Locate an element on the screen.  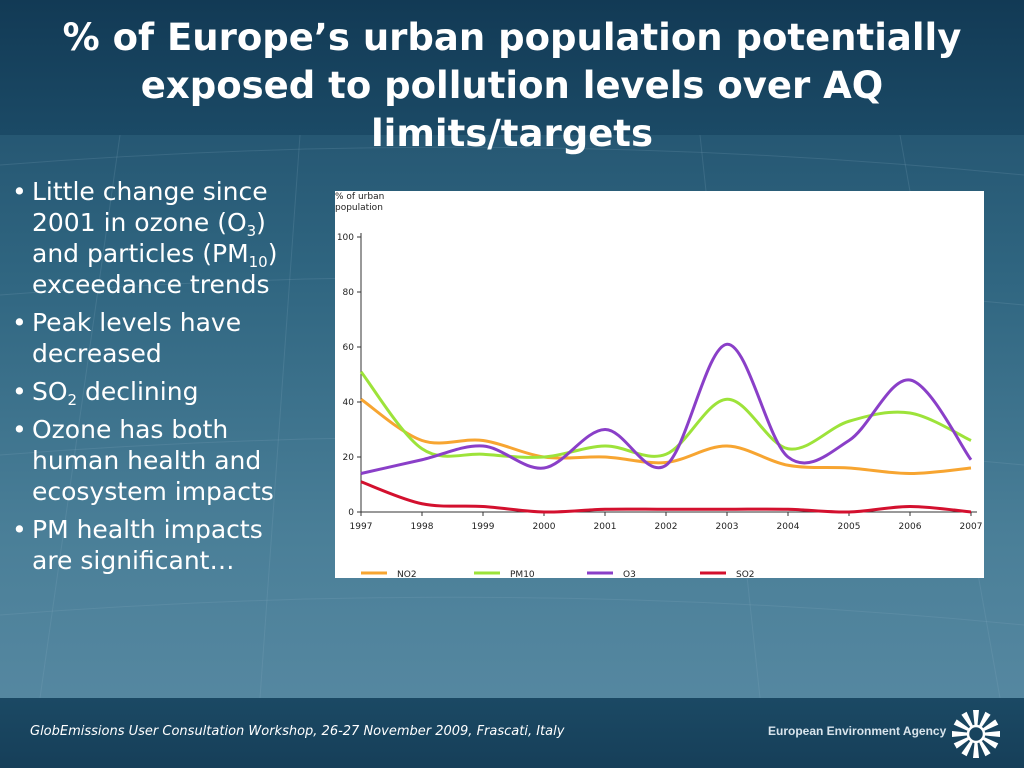
bullet-text: SO is located at coordinates (50, 391).